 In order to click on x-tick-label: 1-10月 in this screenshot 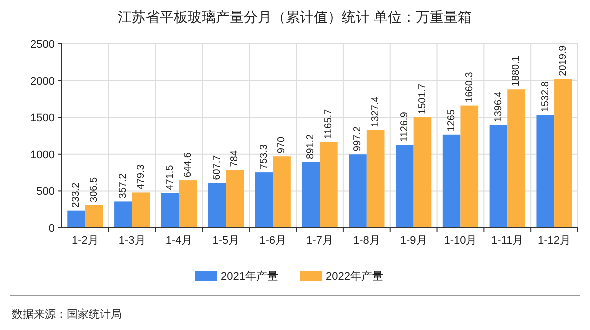, I will do `click(461, 241)`.